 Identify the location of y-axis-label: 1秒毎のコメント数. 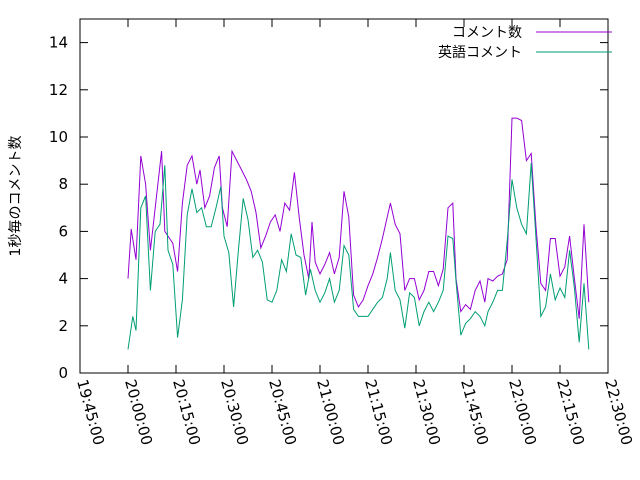
(16, 196).